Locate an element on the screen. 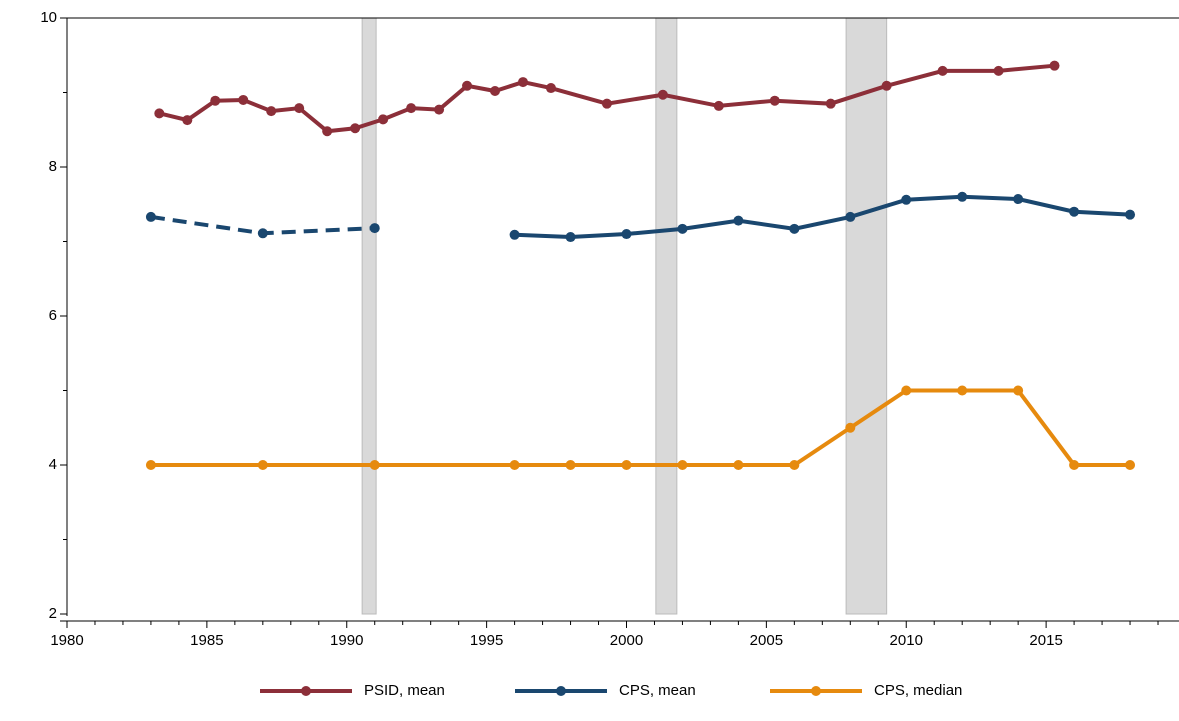 This screenshot has height=721, width=1179. legend-label: CPS, mean is located at coordinates (657, 690).